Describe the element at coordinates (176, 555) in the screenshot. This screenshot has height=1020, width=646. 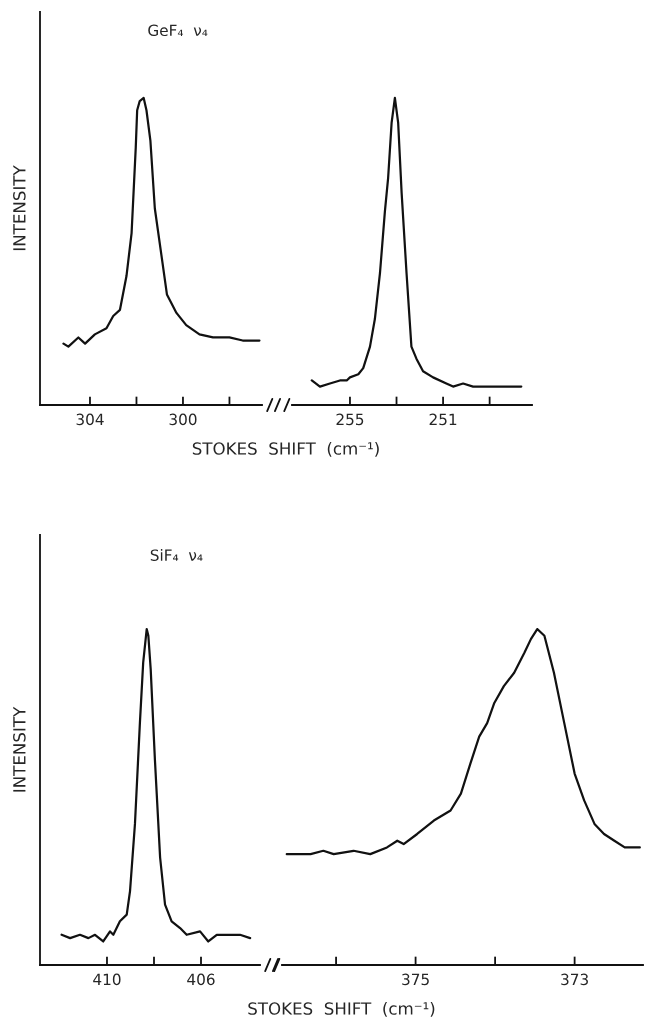
I see `text: SiF₄ ν₄` at that location.